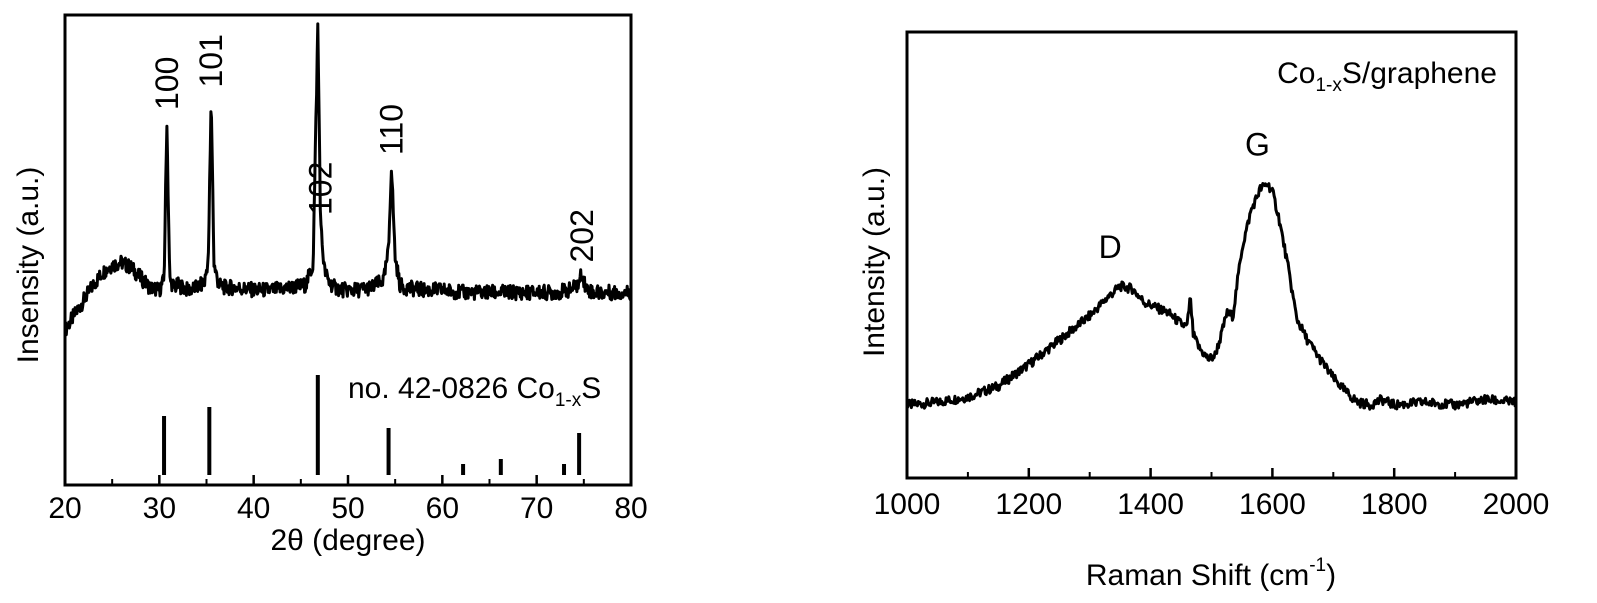 Image resolution: width=1597 pixels, height=603 pixels. I want to click on raman-peak-label: G, so click(1257, 145).